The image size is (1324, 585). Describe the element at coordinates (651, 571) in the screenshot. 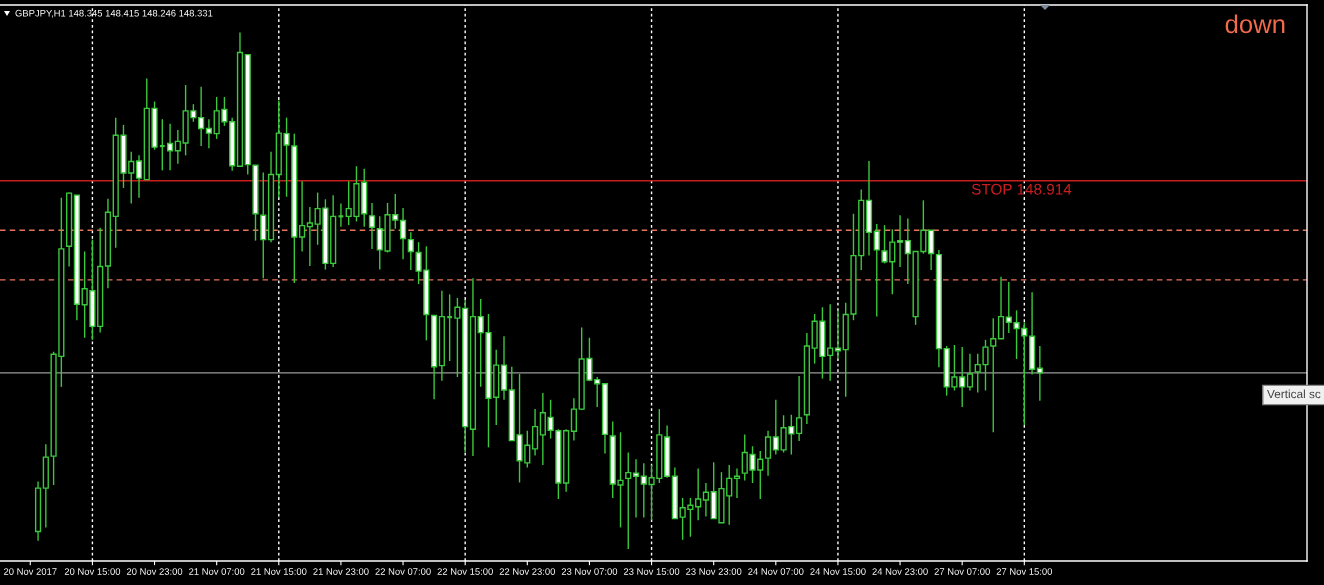

I see `x-tick-label: 23 Nov 15:00` at that location.